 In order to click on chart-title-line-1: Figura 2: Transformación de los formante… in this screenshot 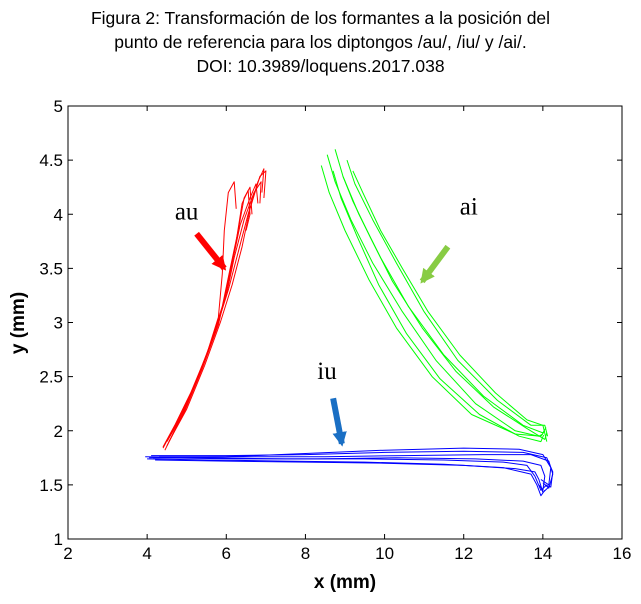, I will do `click(320, 18)`.